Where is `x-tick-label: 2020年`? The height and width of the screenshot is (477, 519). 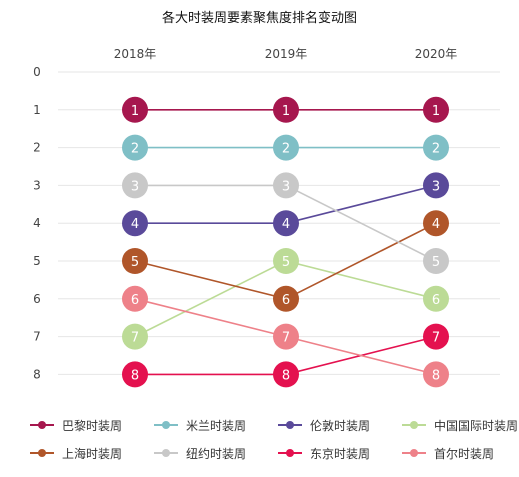 x-tick-label: 2020年 is located at coordinates (436, 54).